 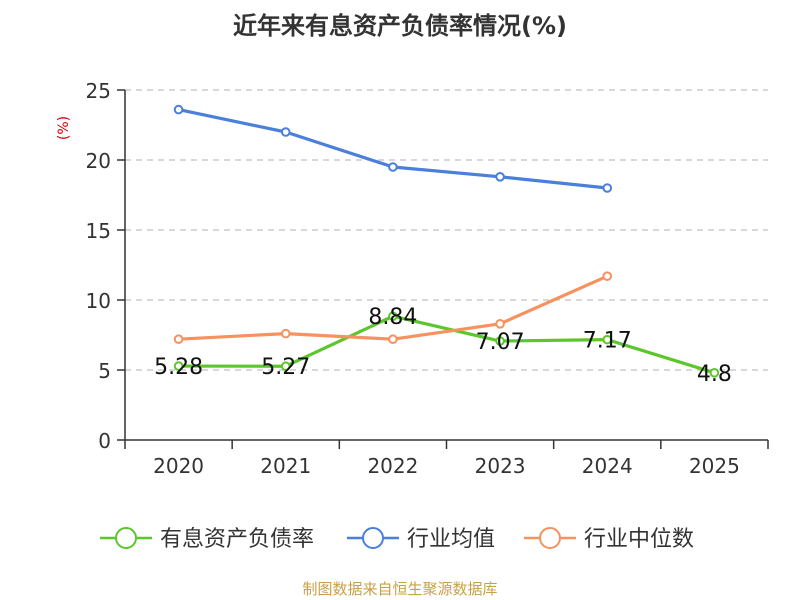 What do you see at coordinates (607, 466) in the screenshot?
I see `x-tick-label: 2024` at bounding box center [607, 466].